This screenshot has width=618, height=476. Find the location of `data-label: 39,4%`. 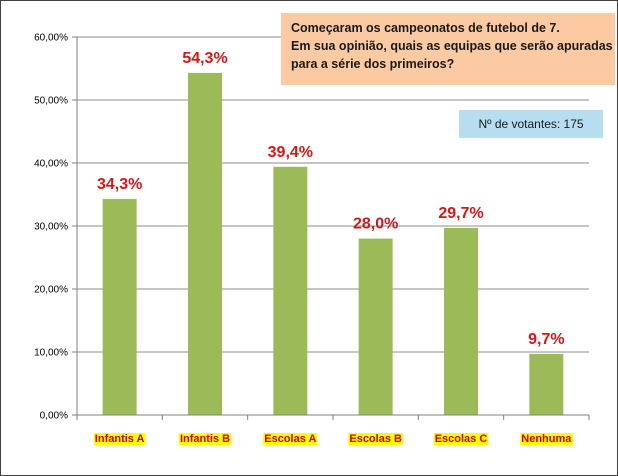

data-label: 39,4% is located at coordinates (290, 152).